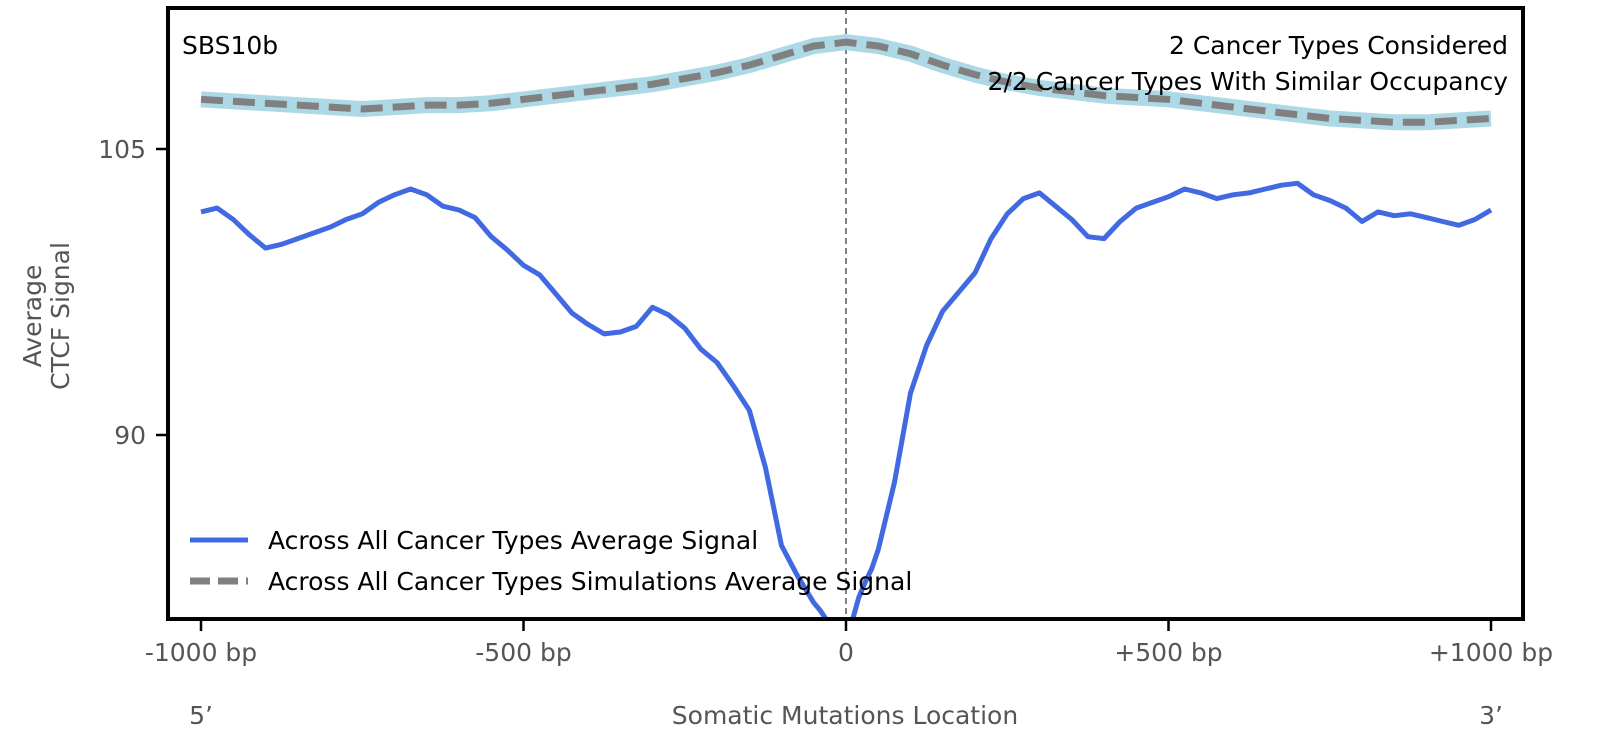  What do you see at coordinates (130, 435) in the screenshot?
I see `y-tick-label: 90` at bounding box center [130, 435].